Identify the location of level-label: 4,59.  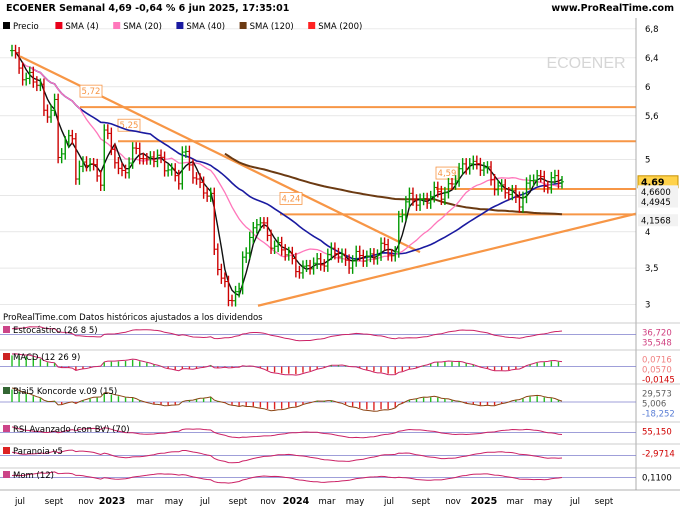
(447, 174).